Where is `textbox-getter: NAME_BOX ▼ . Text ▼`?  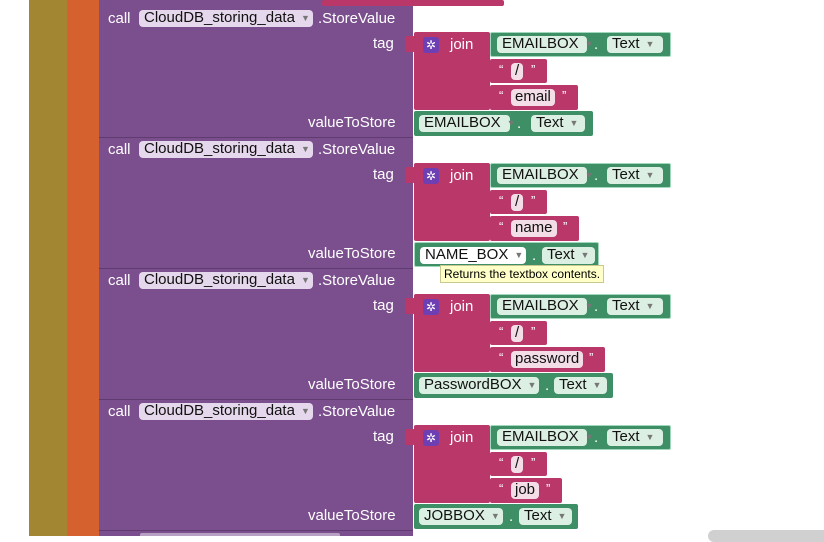 textbox-getter: NAME_BOX ▼ . Text ▼ is located at coordinates (506, 254).